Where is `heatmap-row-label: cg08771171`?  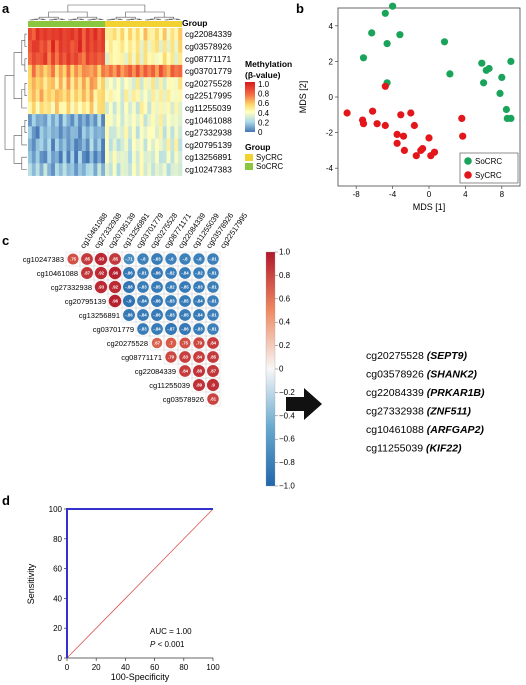
heatmap-row-label: cg08771171 is located at coordinates (208, 59).